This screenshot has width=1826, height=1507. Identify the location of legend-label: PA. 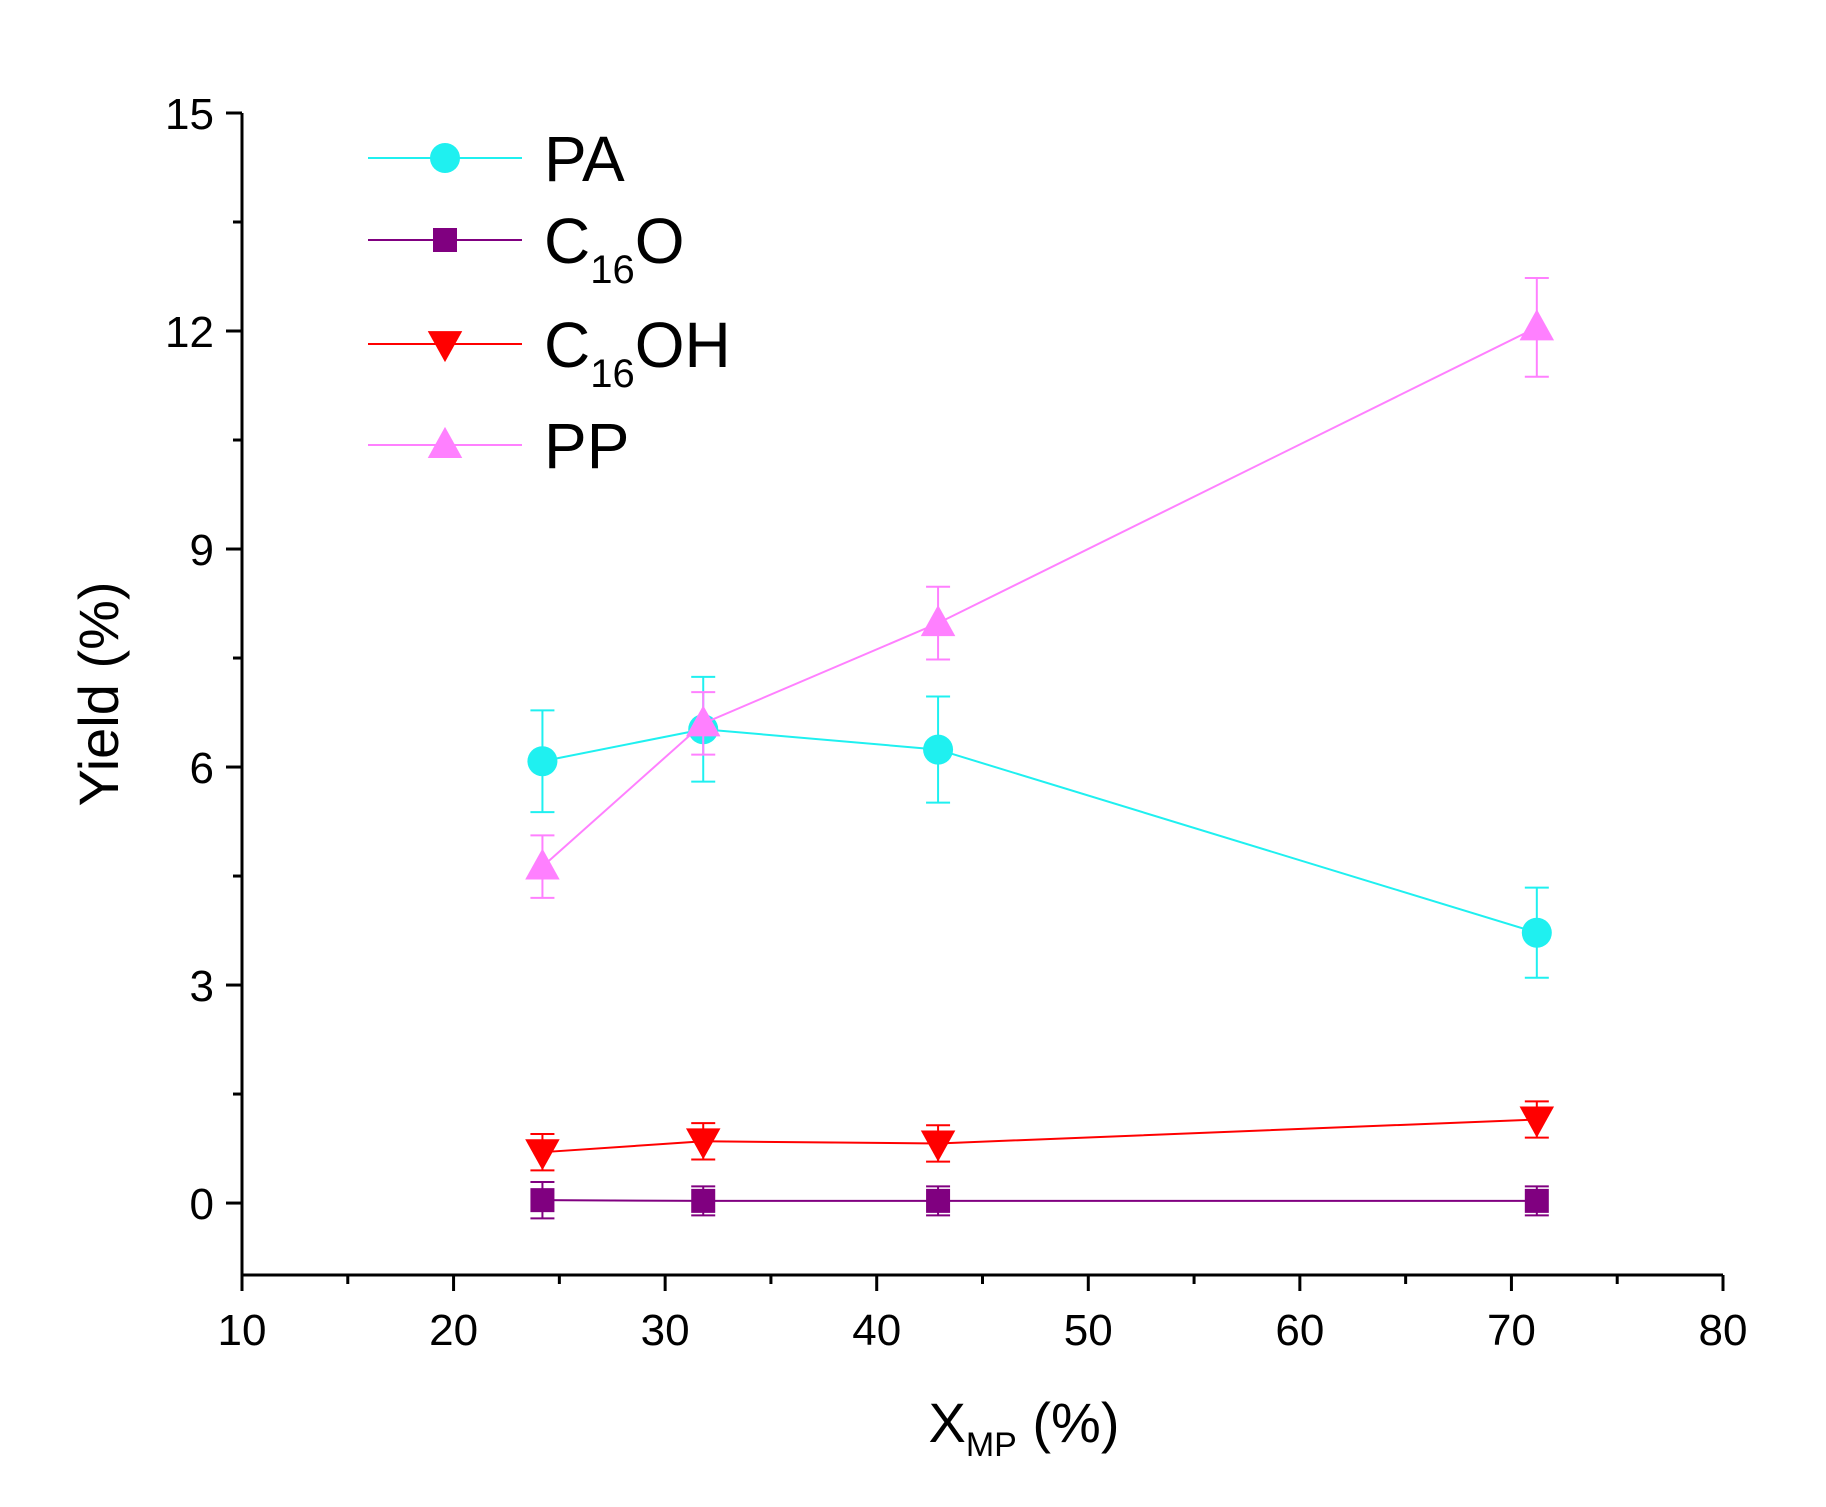
(584, 159).